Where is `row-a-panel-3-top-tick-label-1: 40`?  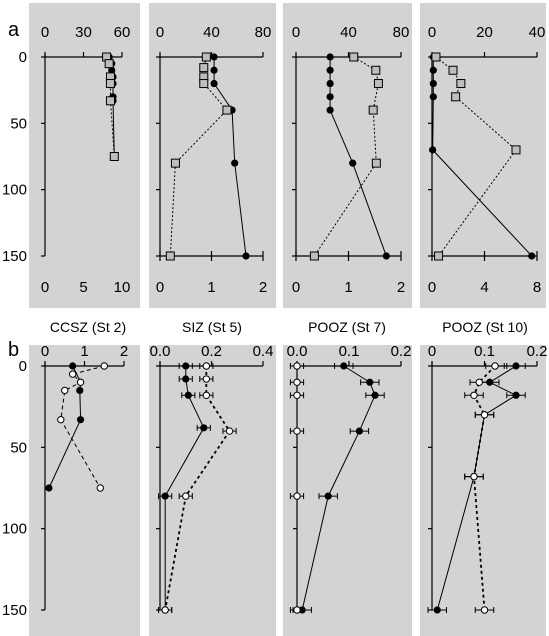
row-a-panel-3-top-tick-label-1: 40 is located at coordinates (348, 32).